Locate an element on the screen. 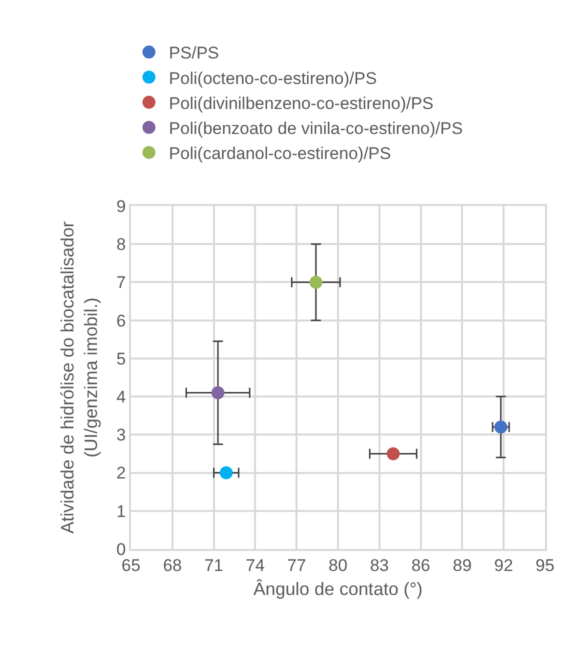 Image resolution: width=581 pixels, height=657 pixels. x-tick-label: 71 is located at coordinates (214, 566).